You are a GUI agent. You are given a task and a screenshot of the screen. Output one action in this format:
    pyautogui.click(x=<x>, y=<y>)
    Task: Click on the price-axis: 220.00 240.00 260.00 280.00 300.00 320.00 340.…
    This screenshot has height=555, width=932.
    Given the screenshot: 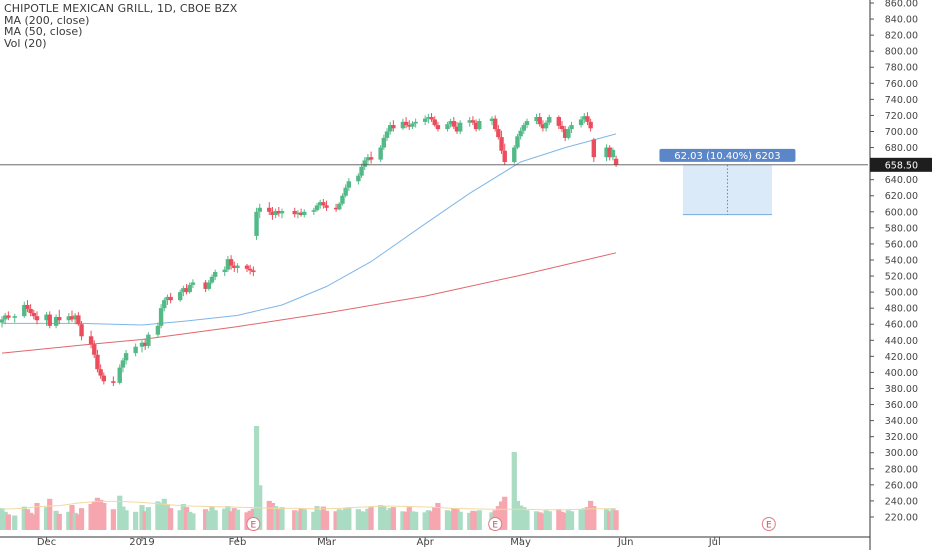 What is the action you would take?
    pyautogui.click(x=900, y=275)
    